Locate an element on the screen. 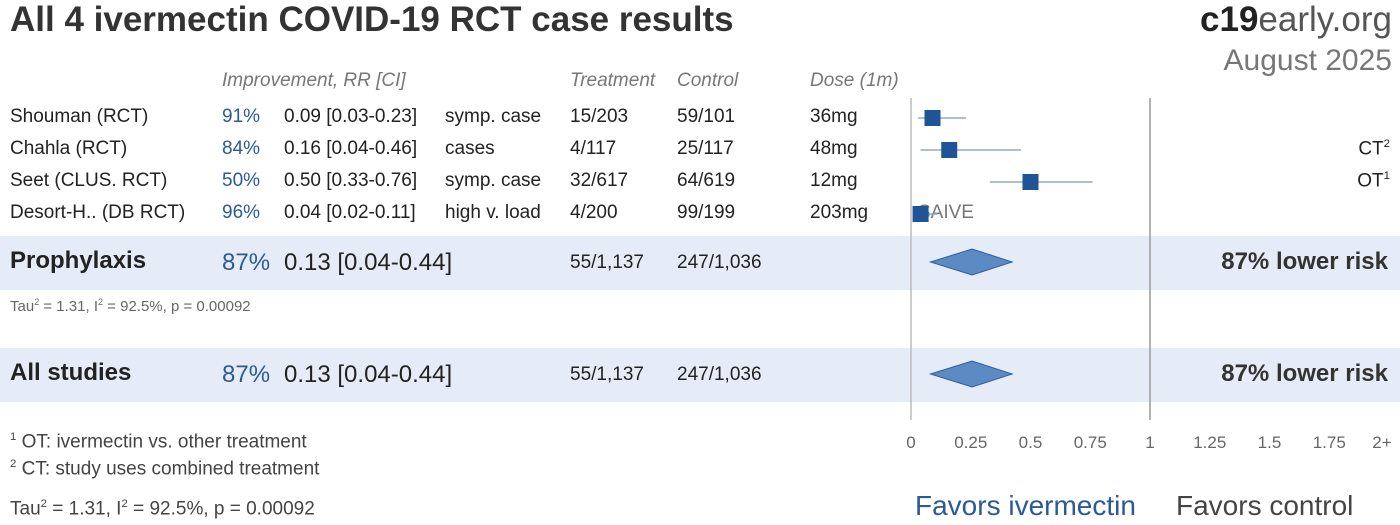 This screenshot has width=1400, height=525. study-control: 64/619 is located at coordinates (706, 180).